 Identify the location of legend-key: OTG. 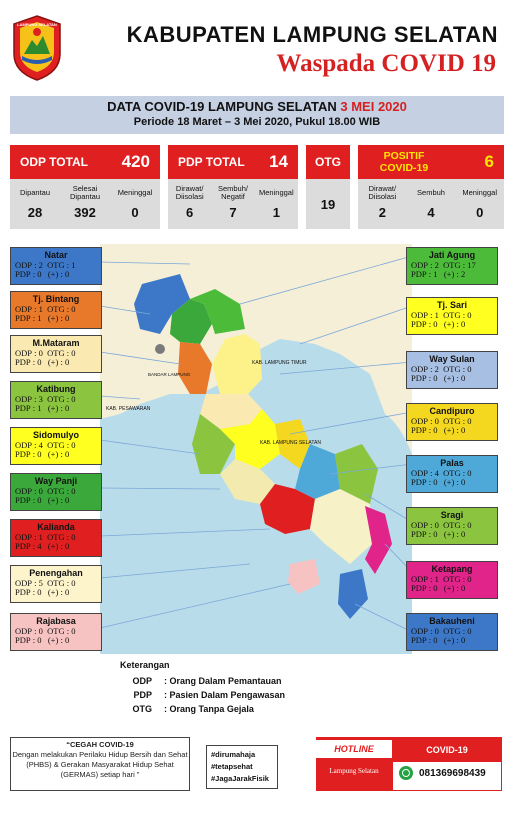
(142, 709).